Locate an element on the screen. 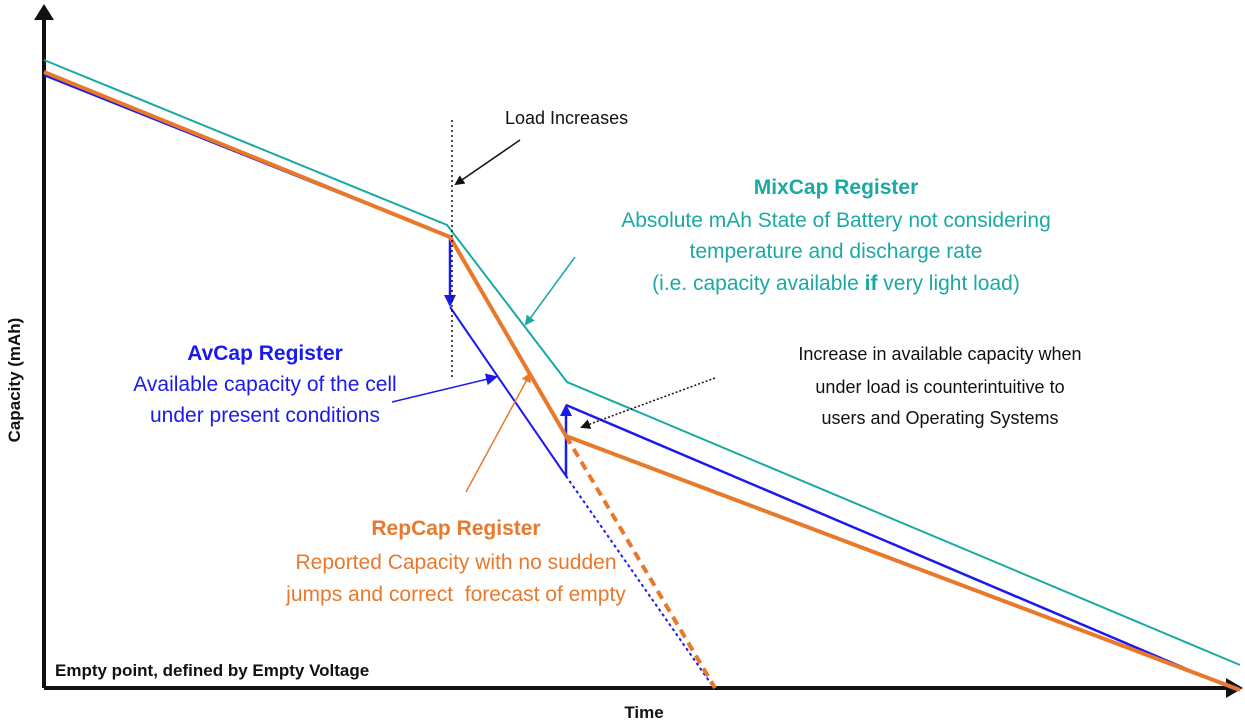 This screenshot has width=1245, height=725. avcap-forecast is located at coordinates (640, 582).